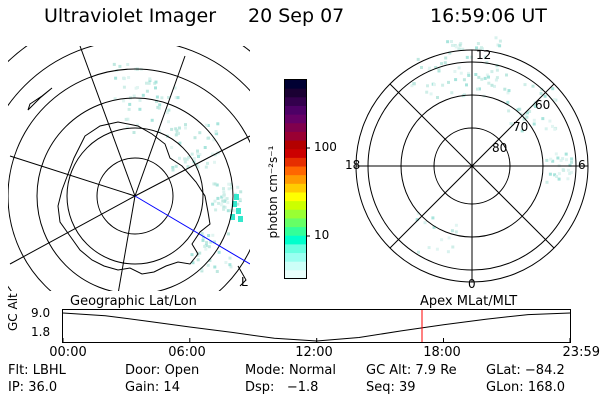 This screenshot has height=400, width=600. What do you see at coordinates (143, 370) in the screenshot?
I see `status-key: Door:` at bounding box center [143, 370].